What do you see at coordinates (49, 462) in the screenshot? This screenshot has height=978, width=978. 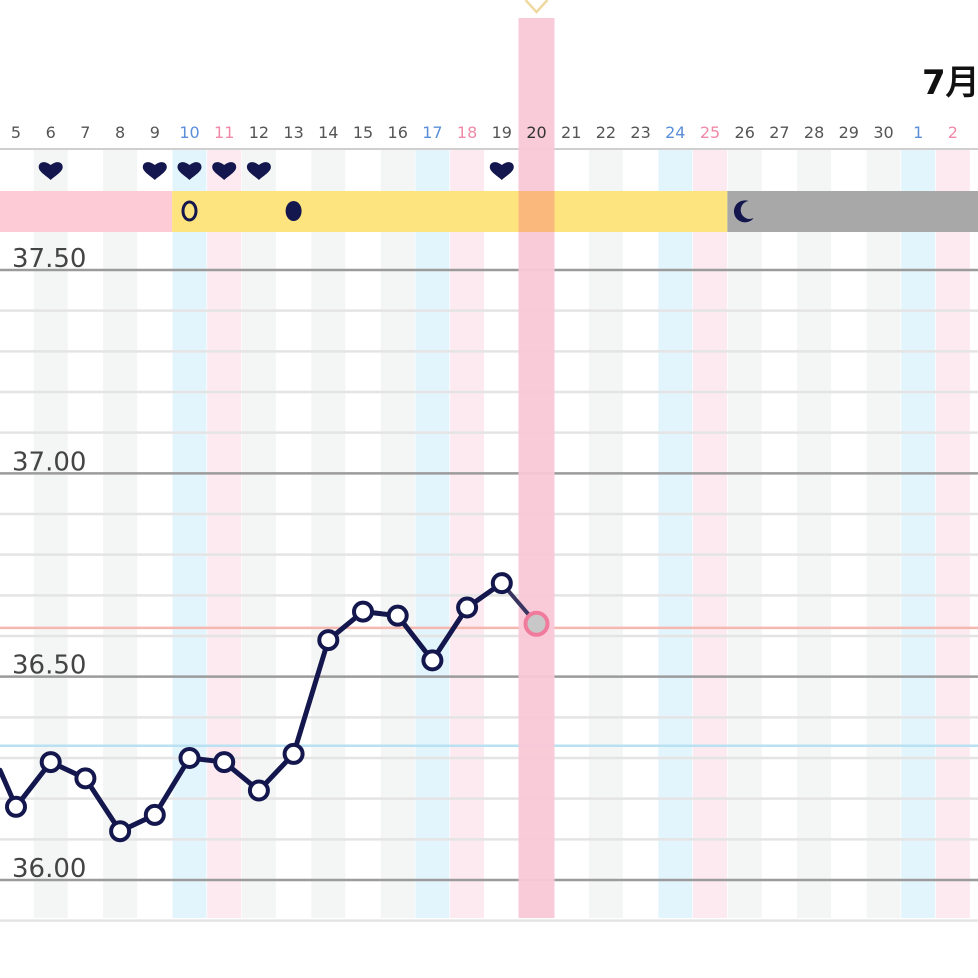 I see `y-tick-label: 37.00` at bounding box center [49, 462].